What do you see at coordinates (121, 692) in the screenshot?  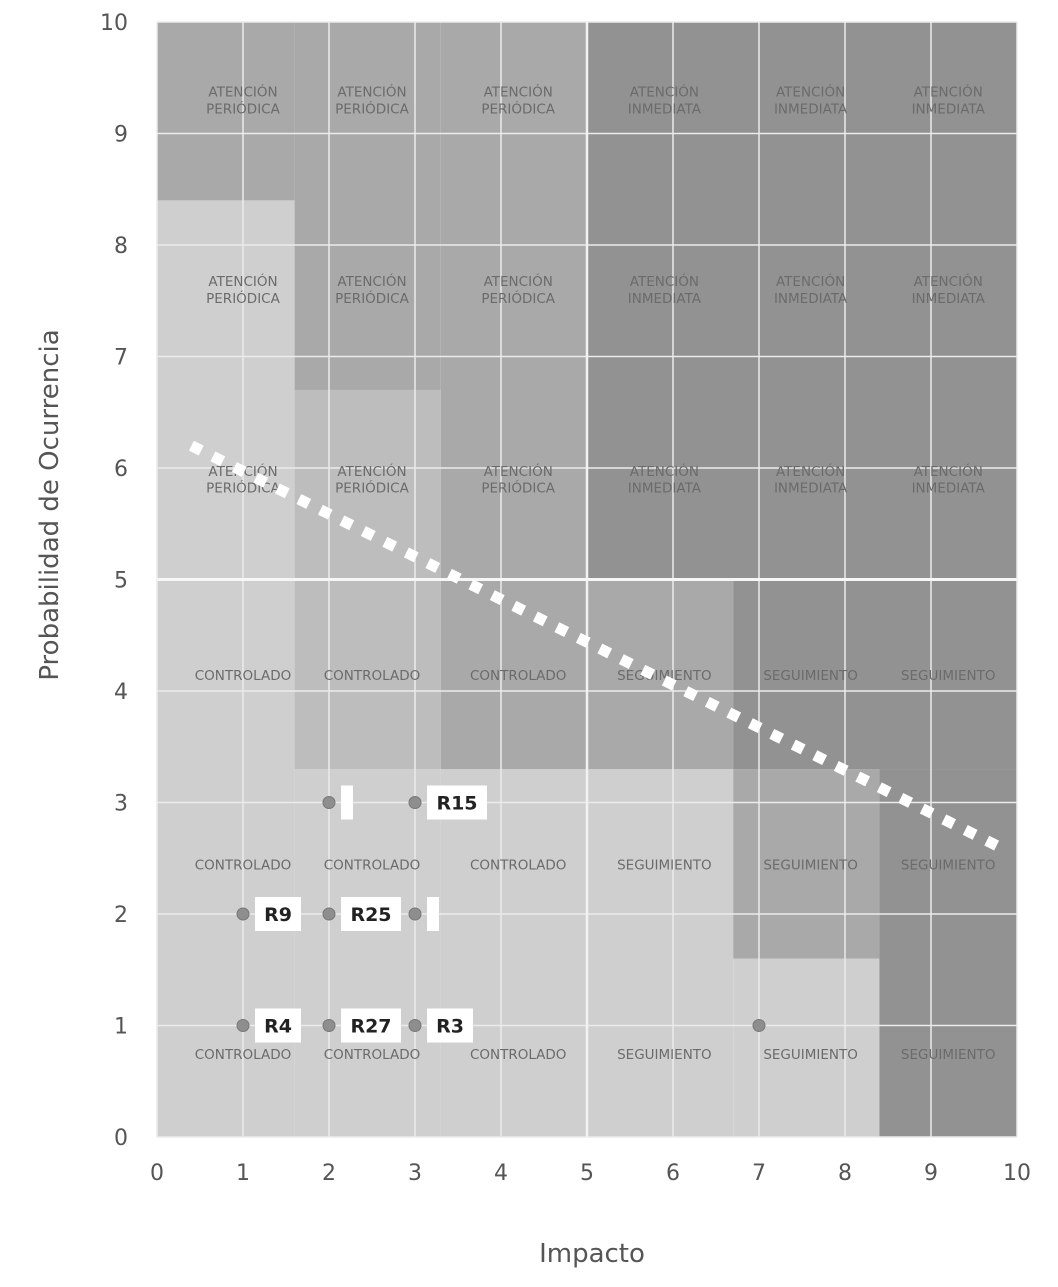 I see `y-tick-label: 4` at bounding box center [121, 692].